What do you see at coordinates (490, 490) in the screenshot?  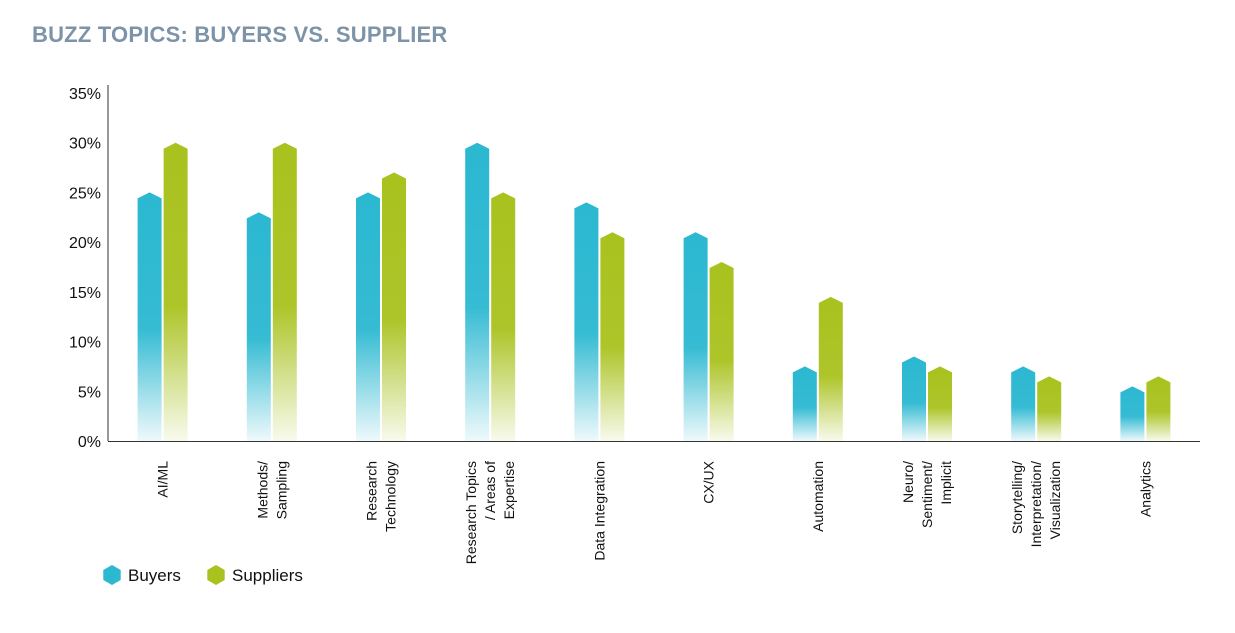 I see `svg-text: / Areas of` at bounding box center [490, 490].